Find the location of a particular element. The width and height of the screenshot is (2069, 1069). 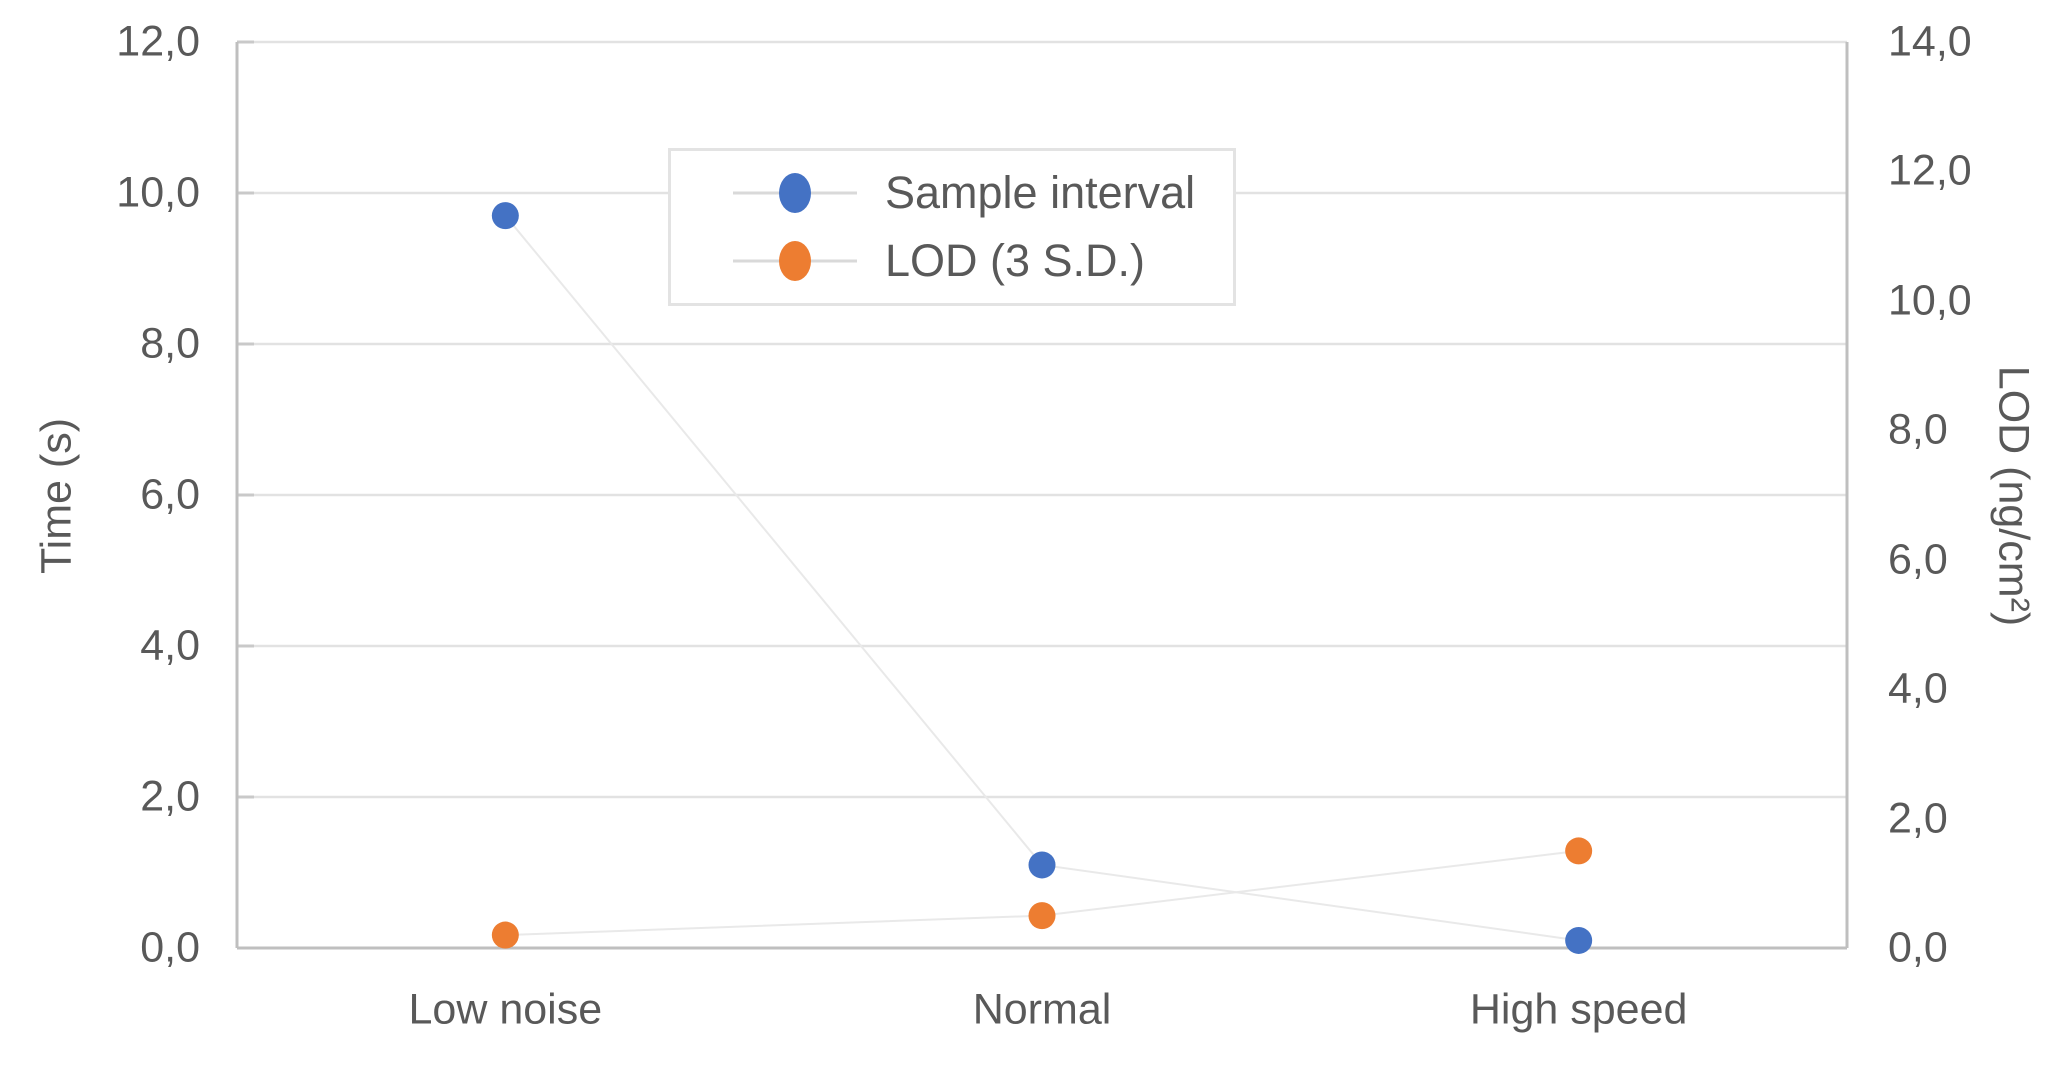

category-label-normal: Normal is located at coordinates (1042, 1009).